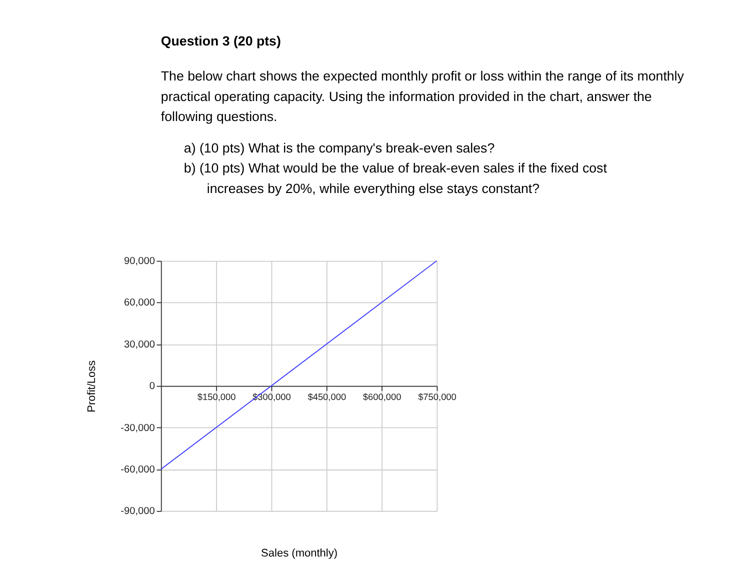  What do you see at coordinates (339, 148) in the screenshot?
I see `text: a) (10 pts) What is the company's break-even sales?` at bounding box center [339, 148].